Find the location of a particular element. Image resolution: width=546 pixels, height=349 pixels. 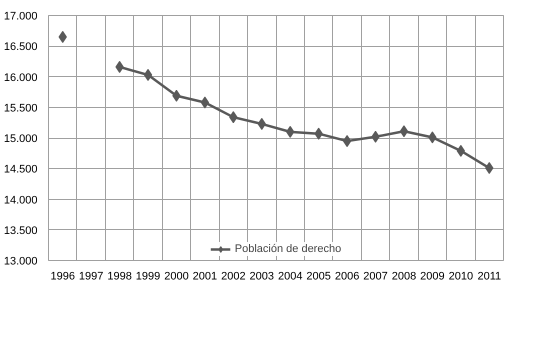

y-tick-label: 14.000 is located at coordinates (21, 200).